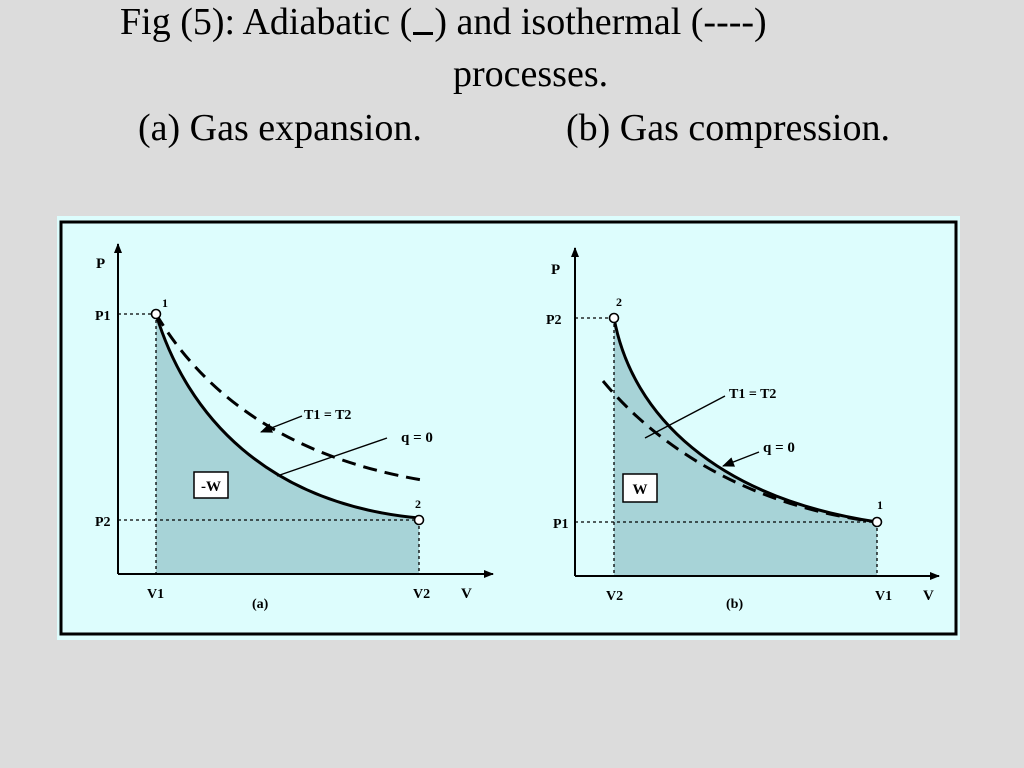 The width and height of the screenshot is (1024, 768). Describe the element at coordinates (685, 417) in the screenshot. I see `isothermal-pointer-b` at that location.